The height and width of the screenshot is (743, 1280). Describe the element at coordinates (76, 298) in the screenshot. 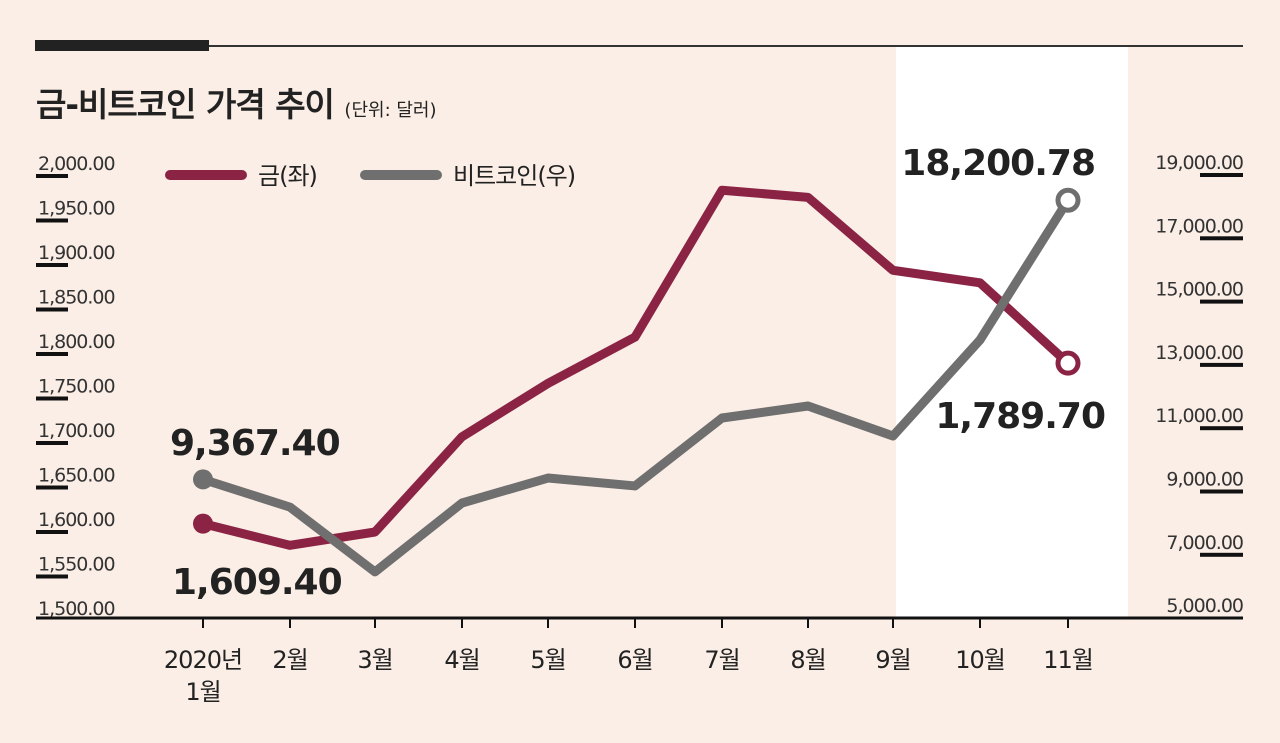

I see `left-tick-label: 1,850.00` at that location.